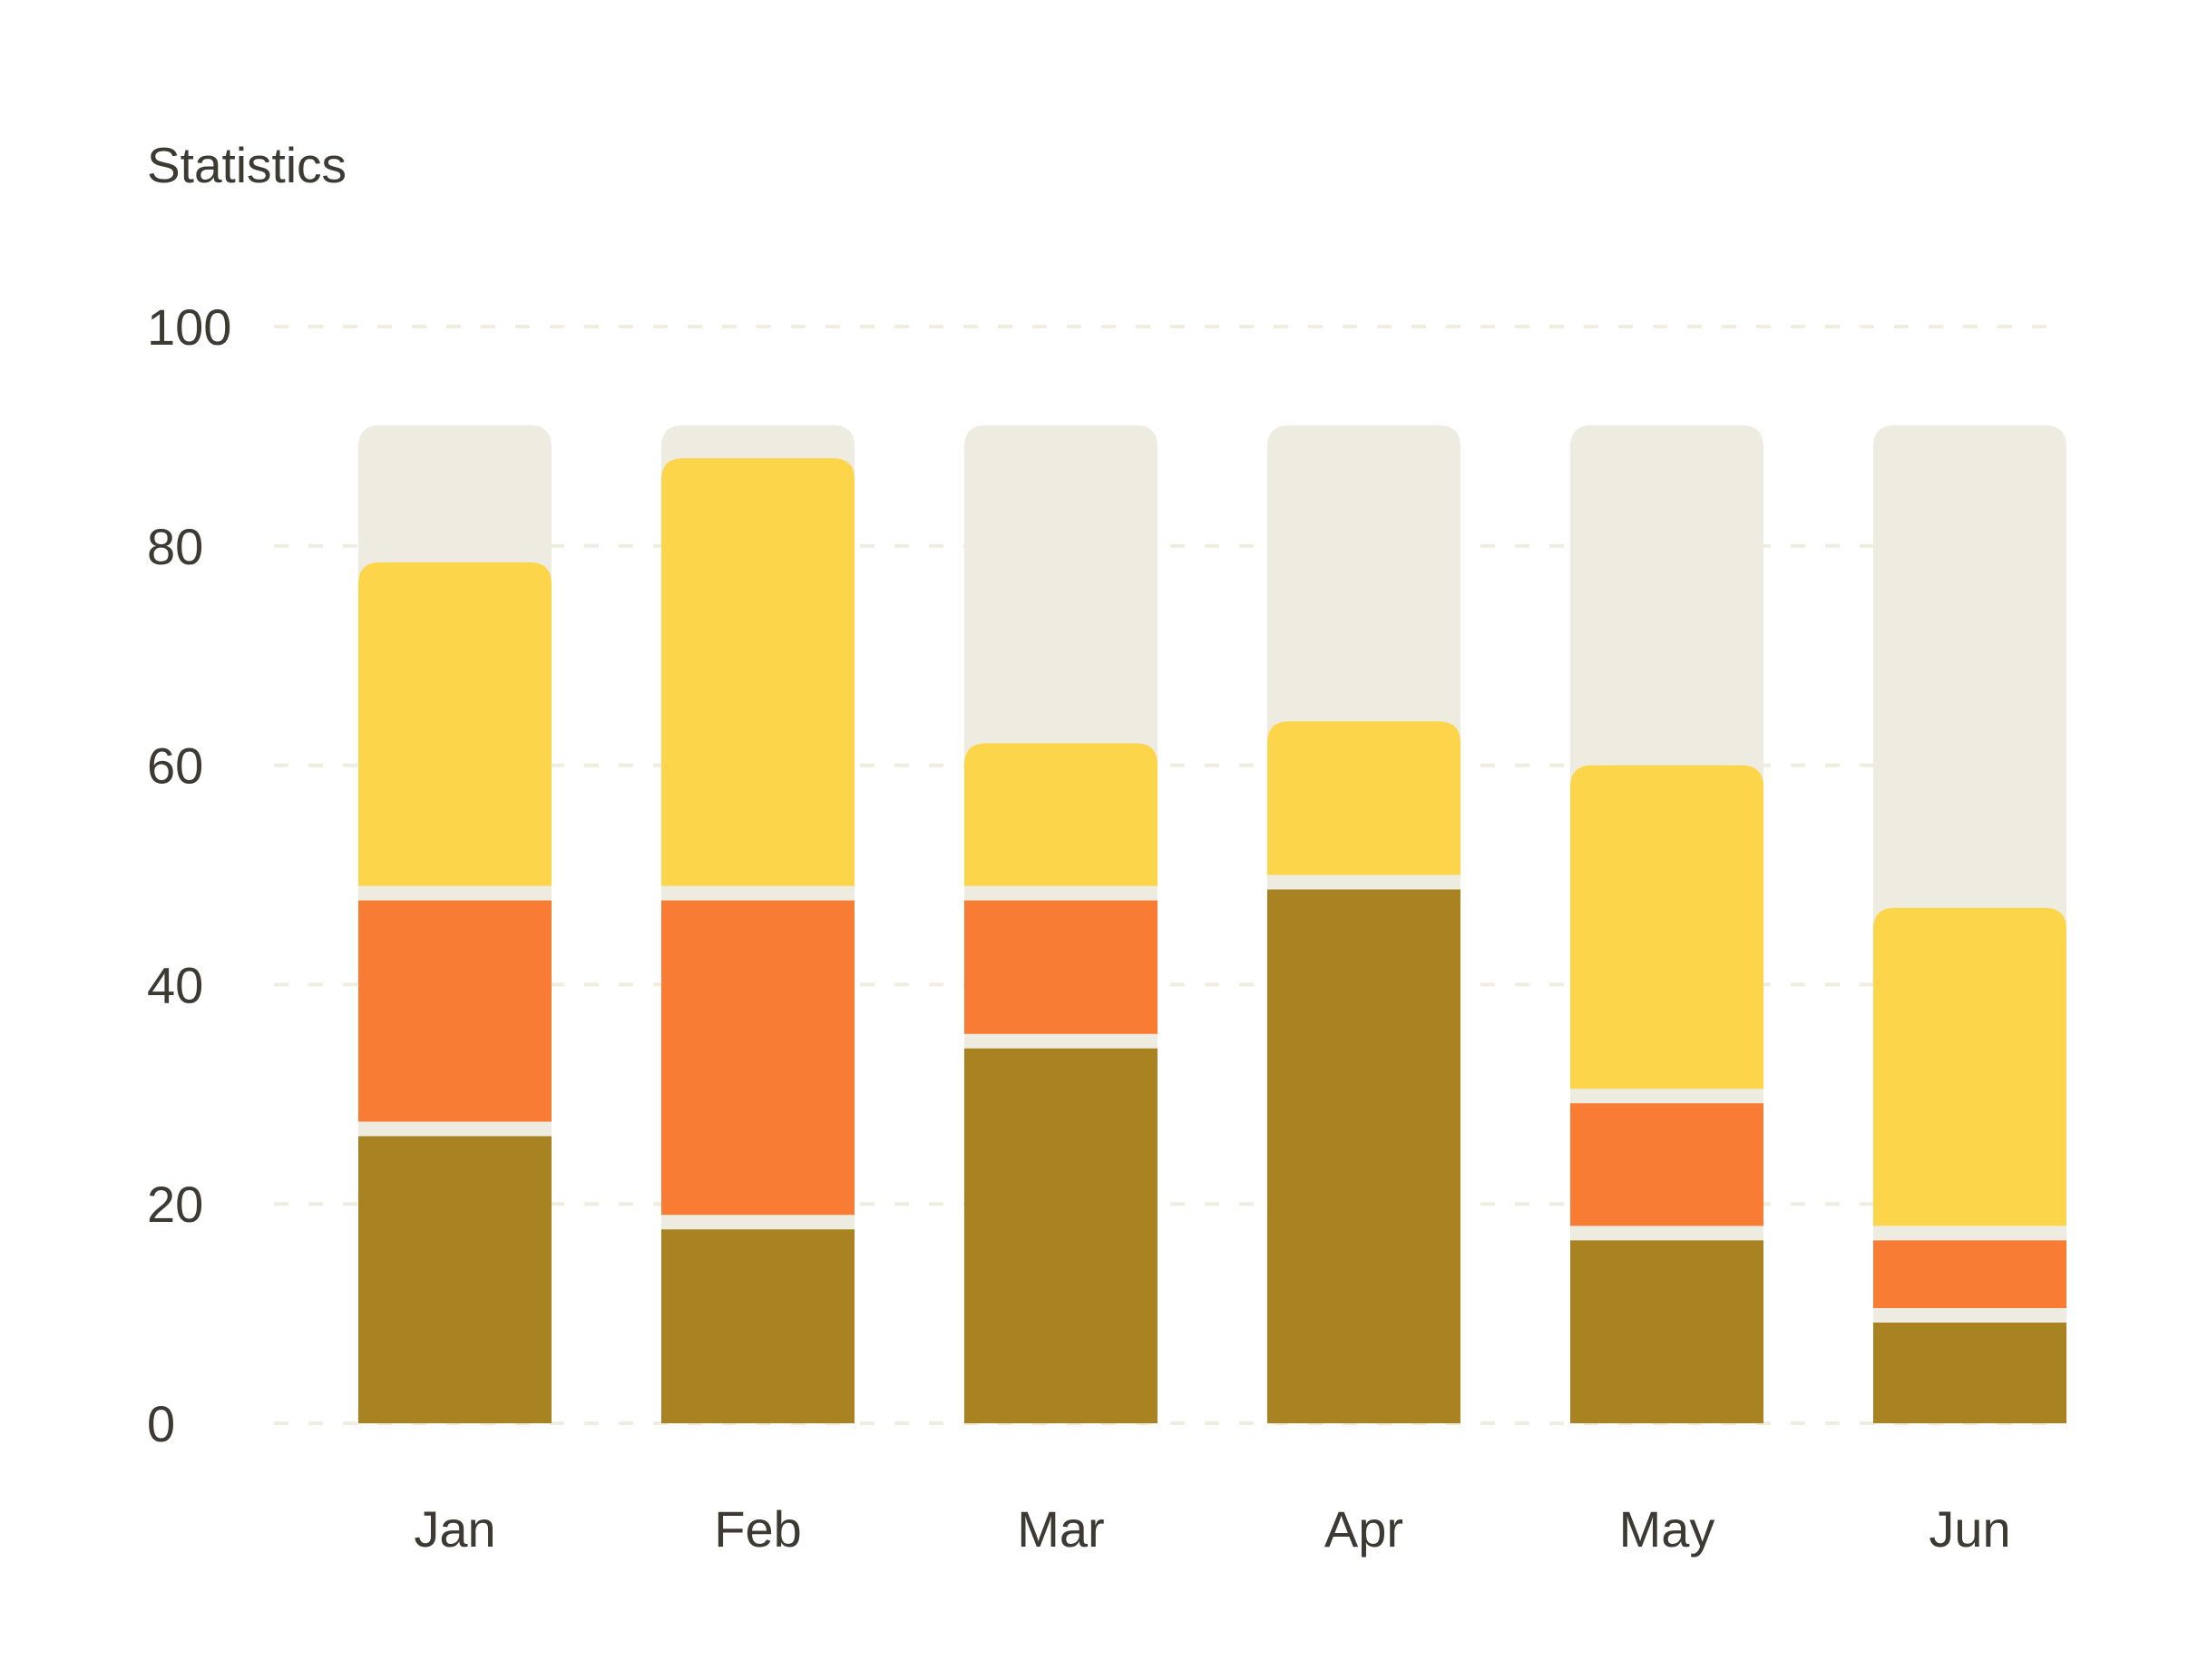  I want to click on x-tick-label-feb: Feb, so click(758, 1529).